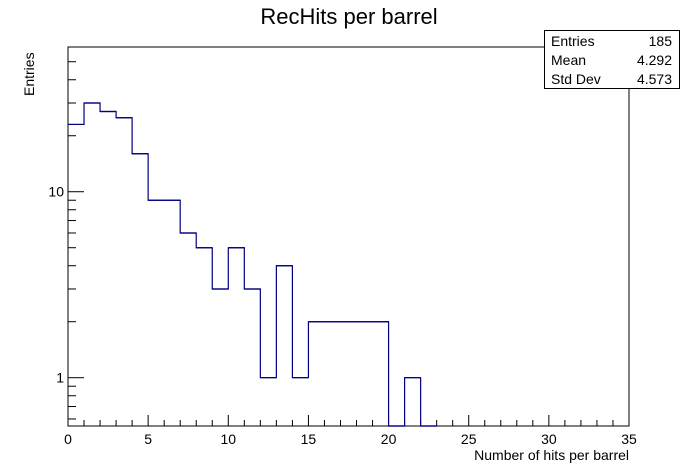 The width and height of the screenshot is (698, 476). I want to click on x-tick-label: 15, so click(309, 439).